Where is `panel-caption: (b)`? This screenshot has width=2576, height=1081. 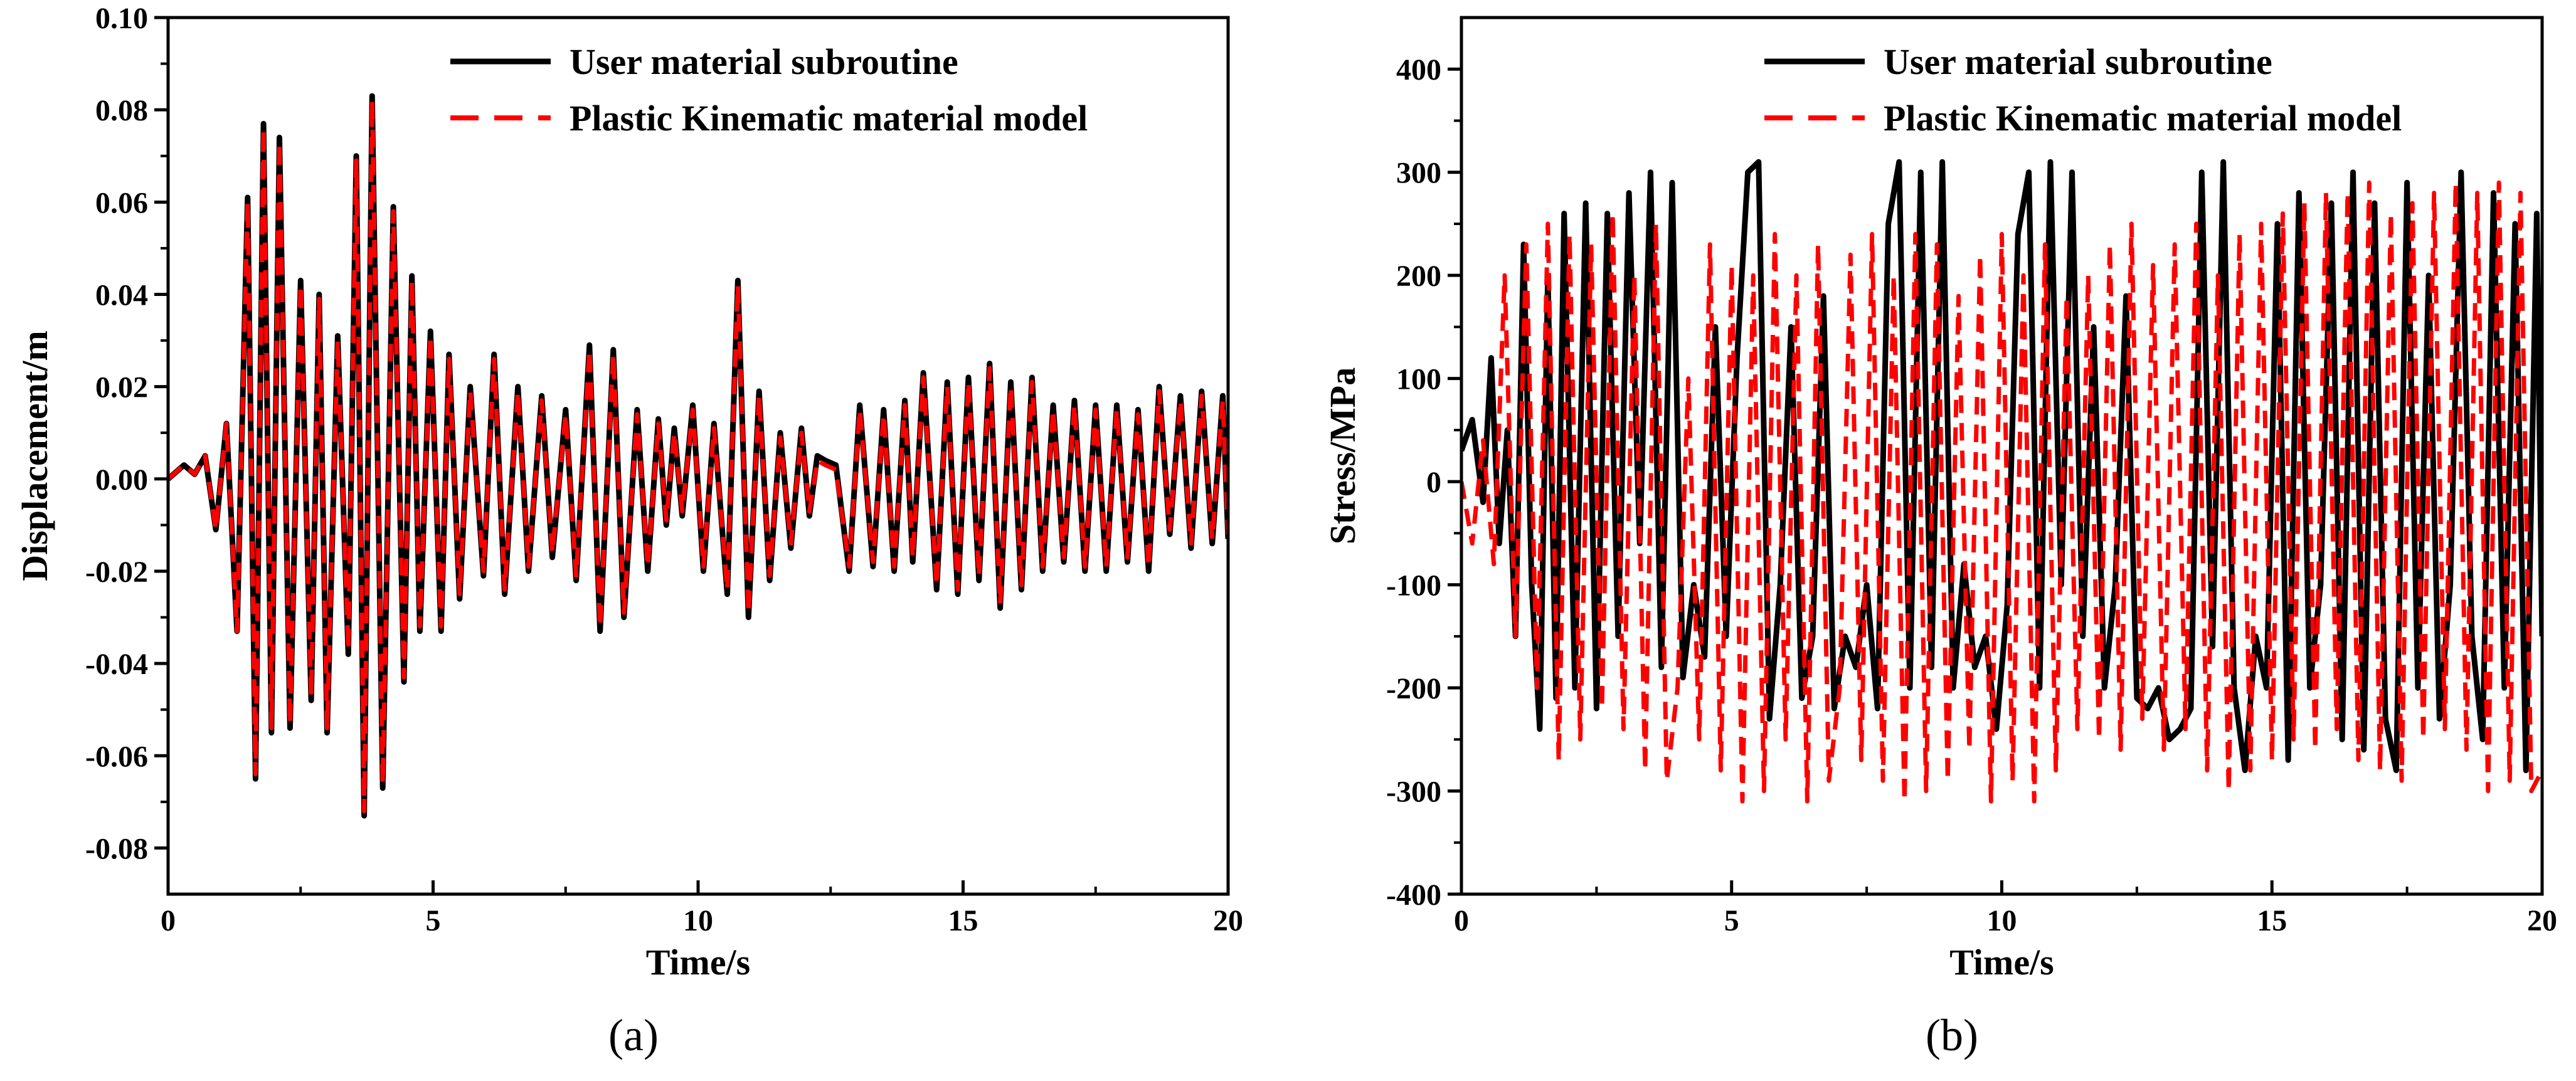 panel-caption: (b) is located at coordinates (1952, 1035).